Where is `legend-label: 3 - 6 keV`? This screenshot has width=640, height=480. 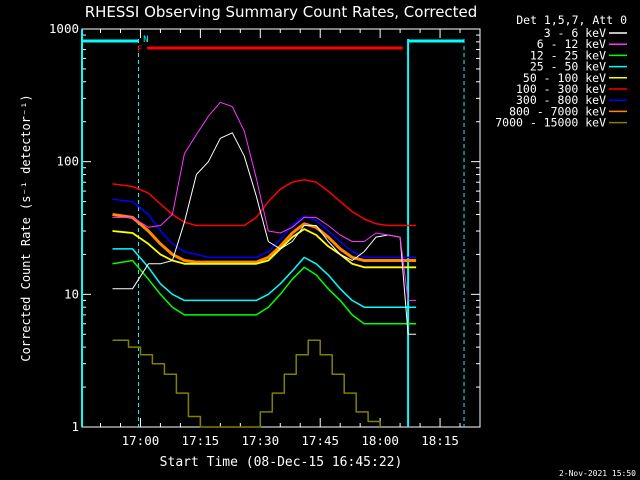 legend-label: 3 - 6 keV is located at coordinates (575, 33).